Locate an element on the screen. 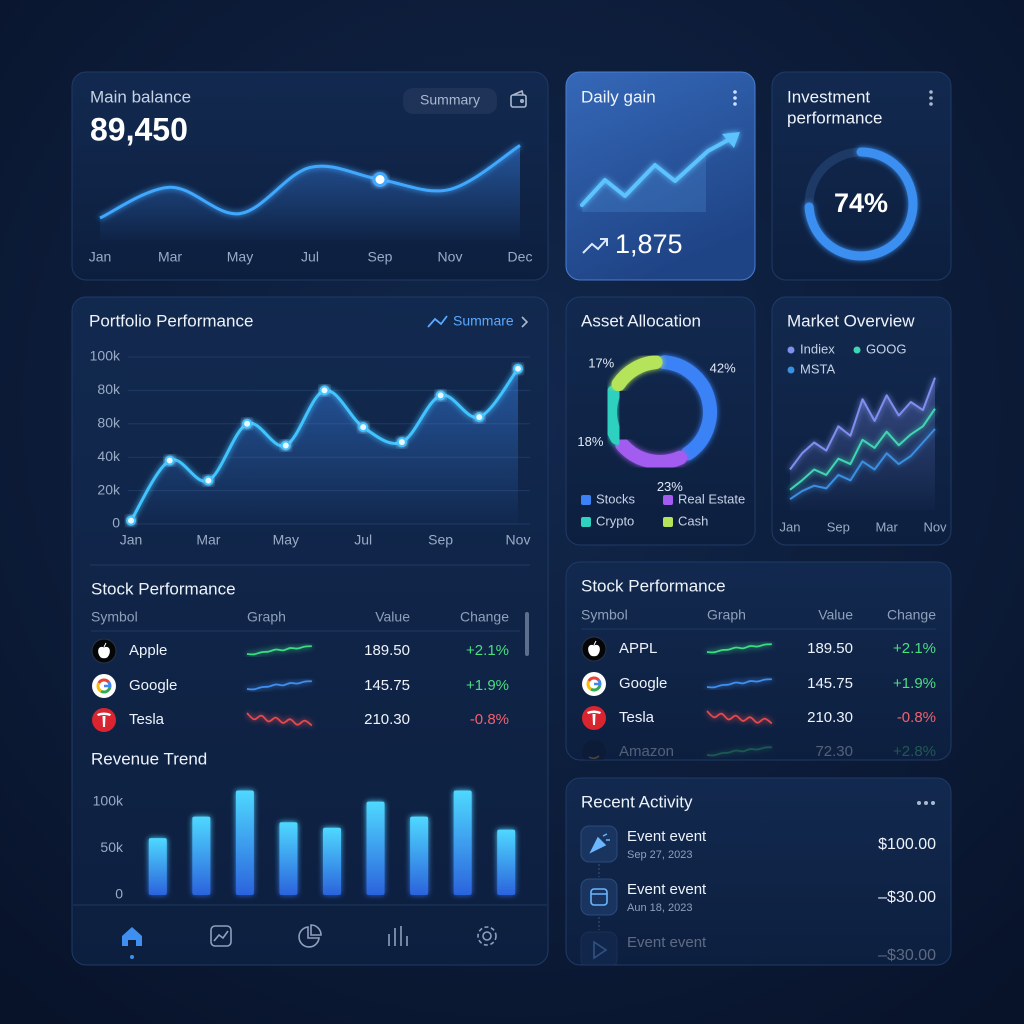 This screenshot has width=1024, height=1024. nav-chart is located at coordinates (221, 936).